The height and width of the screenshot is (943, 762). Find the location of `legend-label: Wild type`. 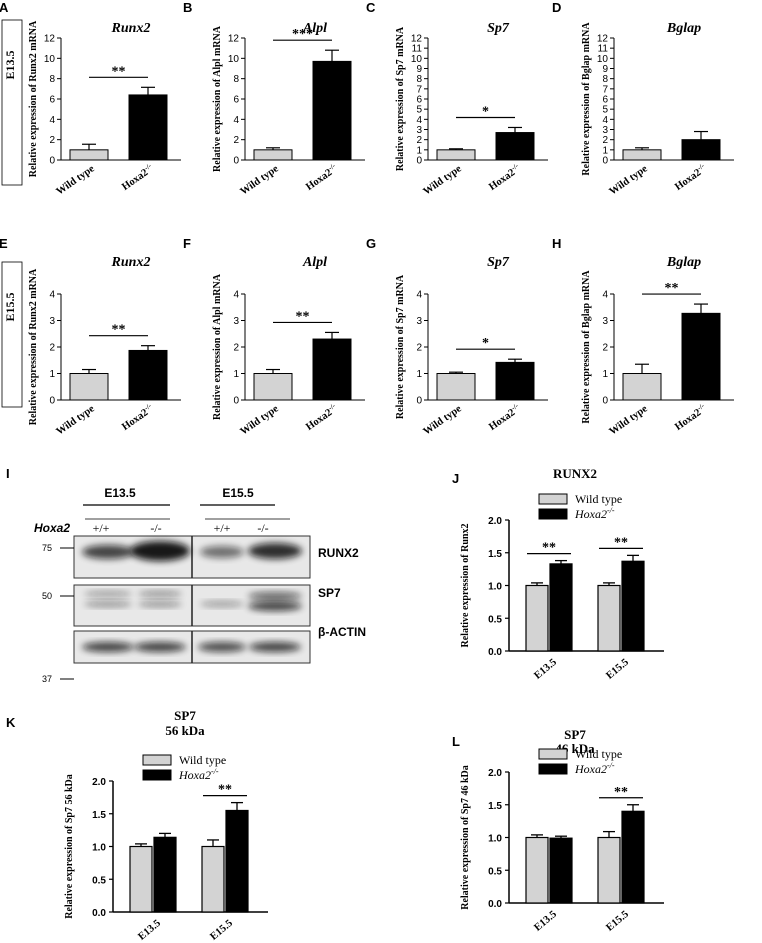

legend-label: Wild type is located at coordinates (202, 760).